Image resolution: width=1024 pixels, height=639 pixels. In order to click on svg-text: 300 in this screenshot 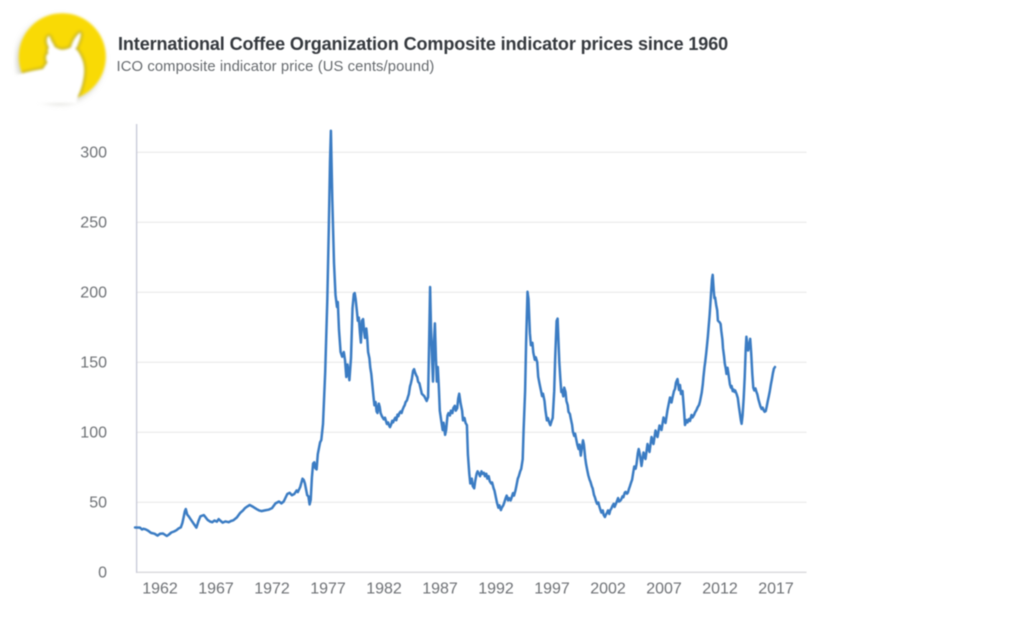, I will do `click(93, 152)`.